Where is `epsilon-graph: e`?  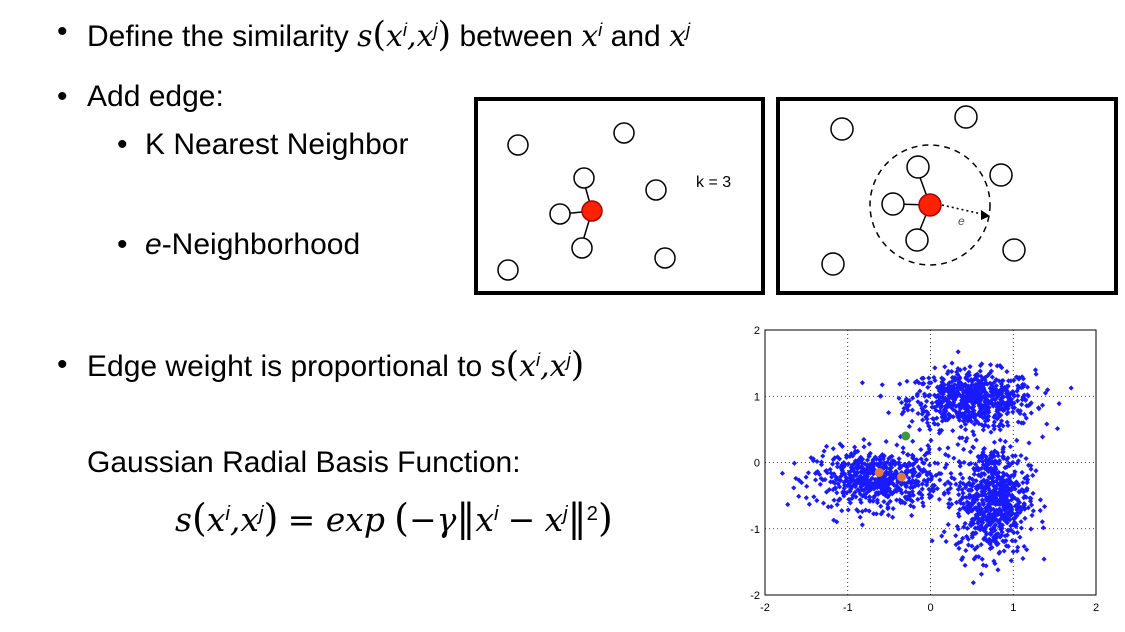 epsilon-graph: e is located at coordinates (923, 190).